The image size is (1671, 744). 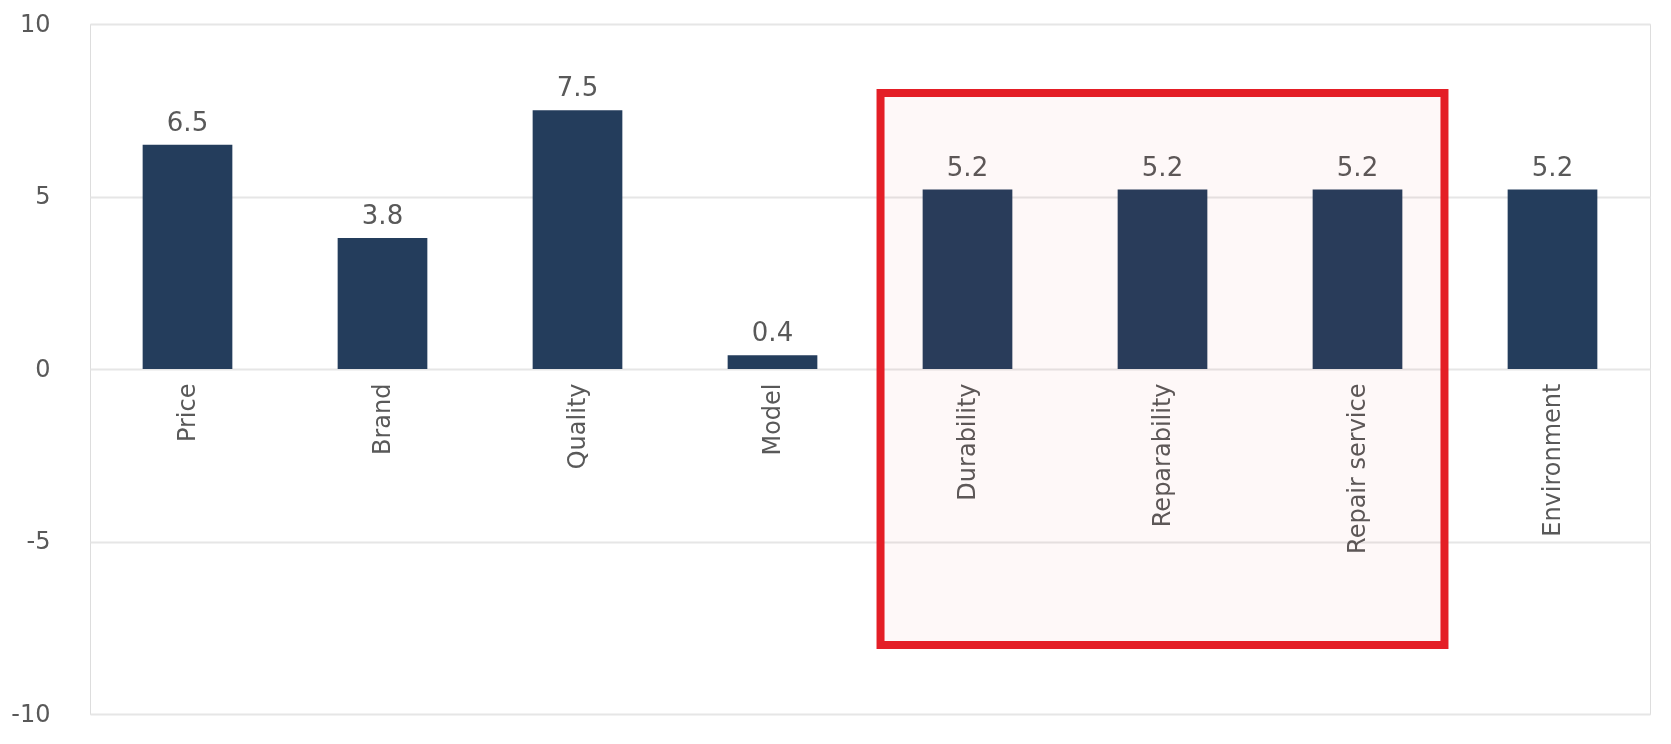 I want to click on y-tick-label: -5, so click(x=38, y=541).